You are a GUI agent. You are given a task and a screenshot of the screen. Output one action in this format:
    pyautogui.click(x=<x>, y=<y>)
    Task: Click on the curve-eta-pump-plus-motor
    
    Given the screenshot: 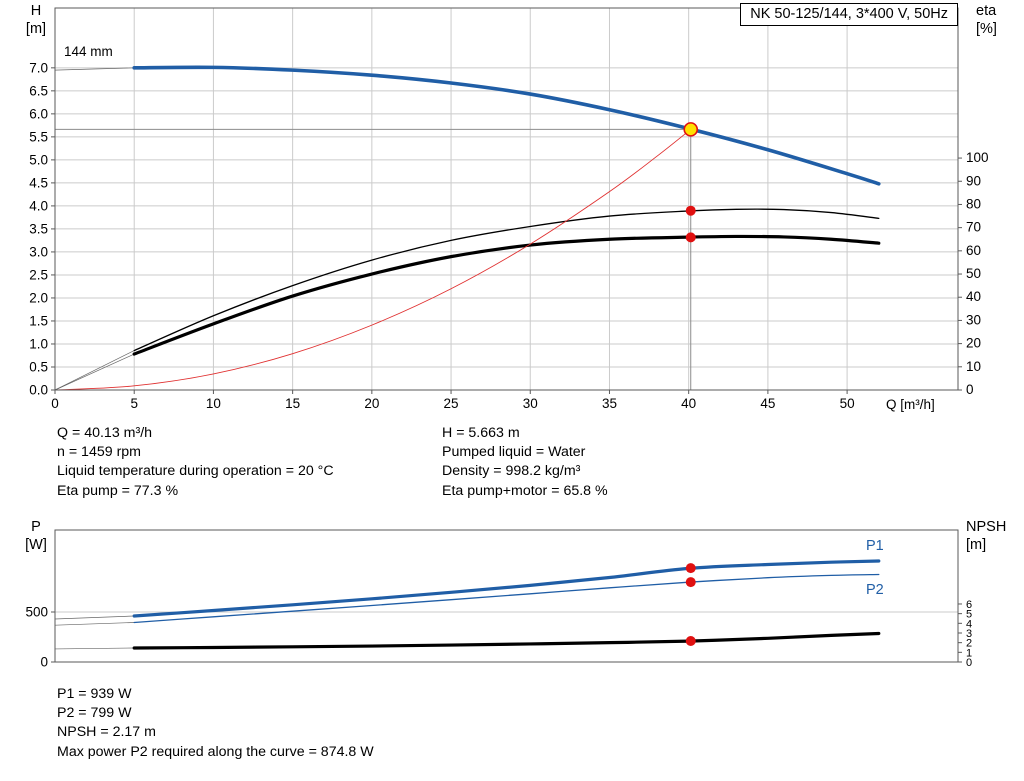 What is the action you would take?
    pyautogui.click(x=506, y=295)
    